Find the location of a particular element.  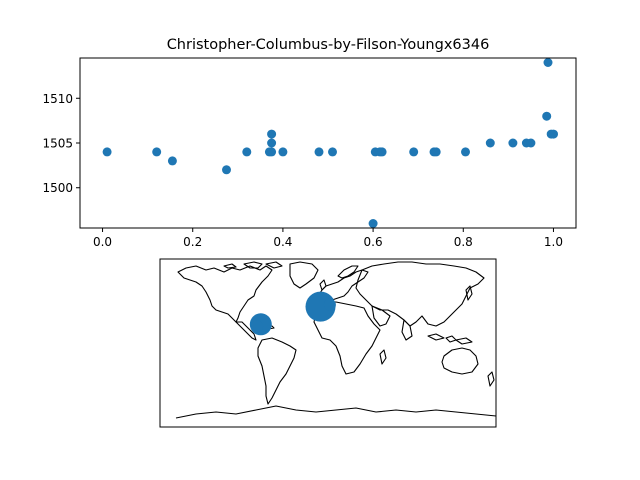

madagascar-coastline is located at coordinates (383, 357).